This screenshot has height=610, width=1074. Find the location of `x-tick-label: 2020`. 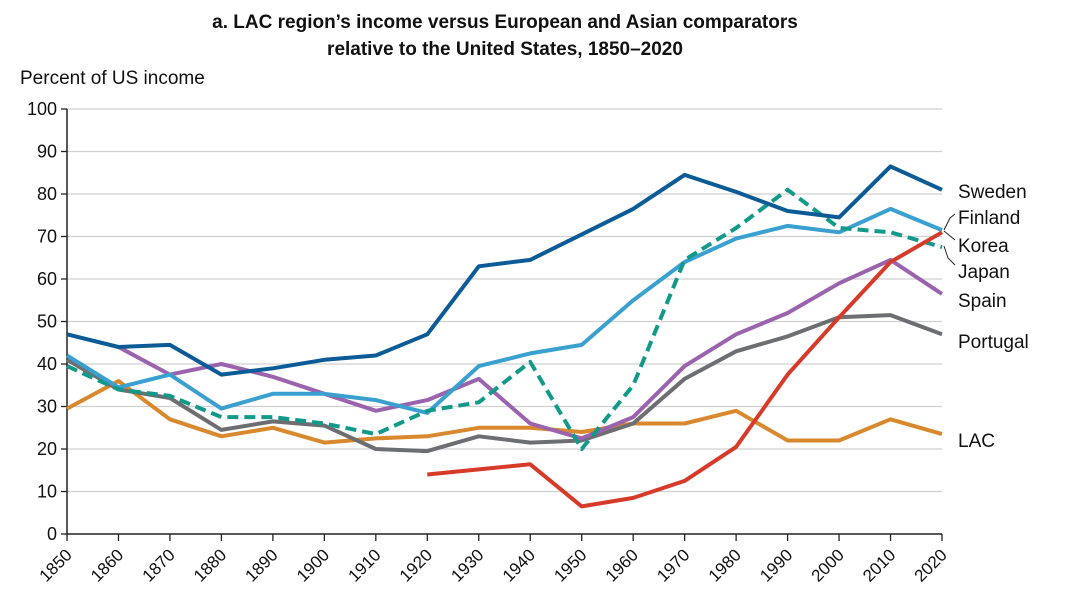

x-tick-label: 2020 is located at coordinates (931, 565).